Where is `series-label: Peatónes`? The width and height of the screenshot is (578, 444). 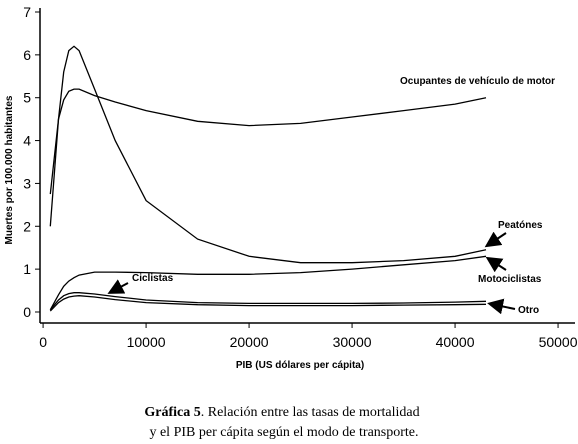 series-label: Peatónes is located at coordinates (520, 225).